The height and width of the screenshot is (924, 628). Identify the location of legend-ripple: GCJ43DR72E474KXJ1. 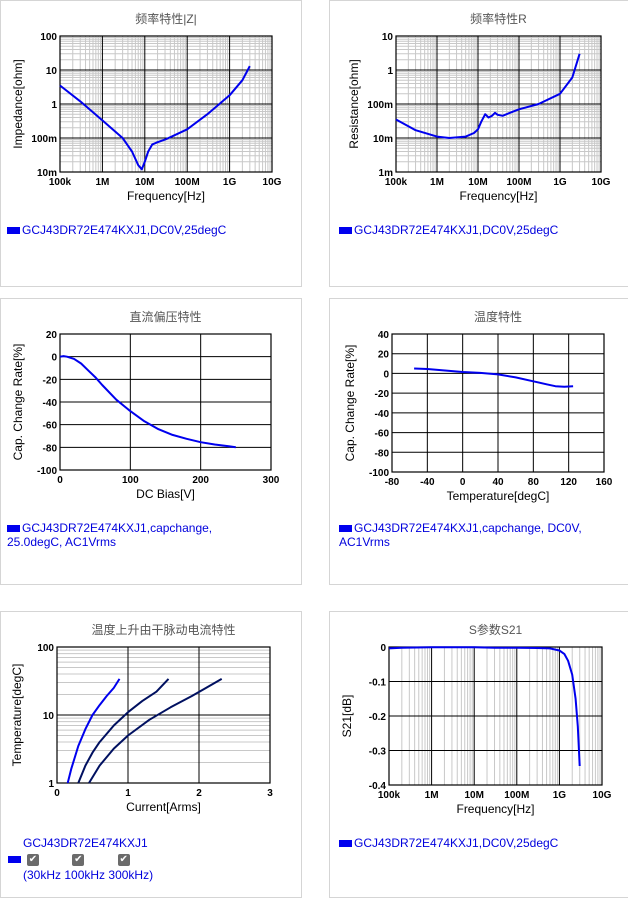
(85, 843).